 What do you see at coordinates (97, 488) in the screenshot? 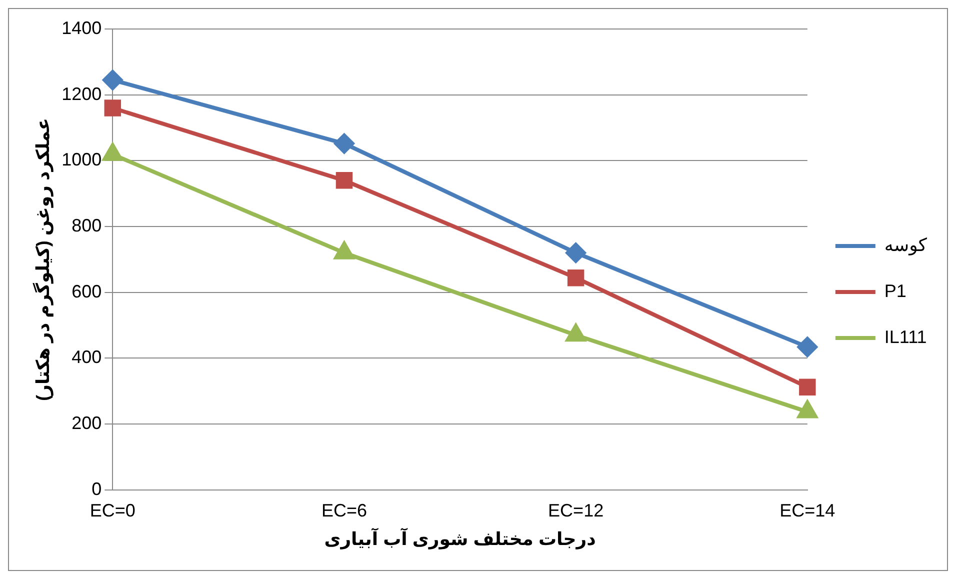
I see `y-tick-label: 0` at bounding box center [97, 488].